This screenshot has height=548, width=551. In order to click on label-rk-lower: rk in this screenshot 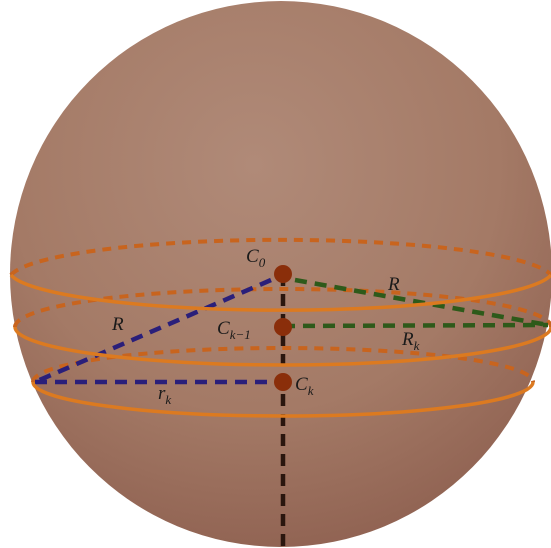, I will do `click(164, 395)`.